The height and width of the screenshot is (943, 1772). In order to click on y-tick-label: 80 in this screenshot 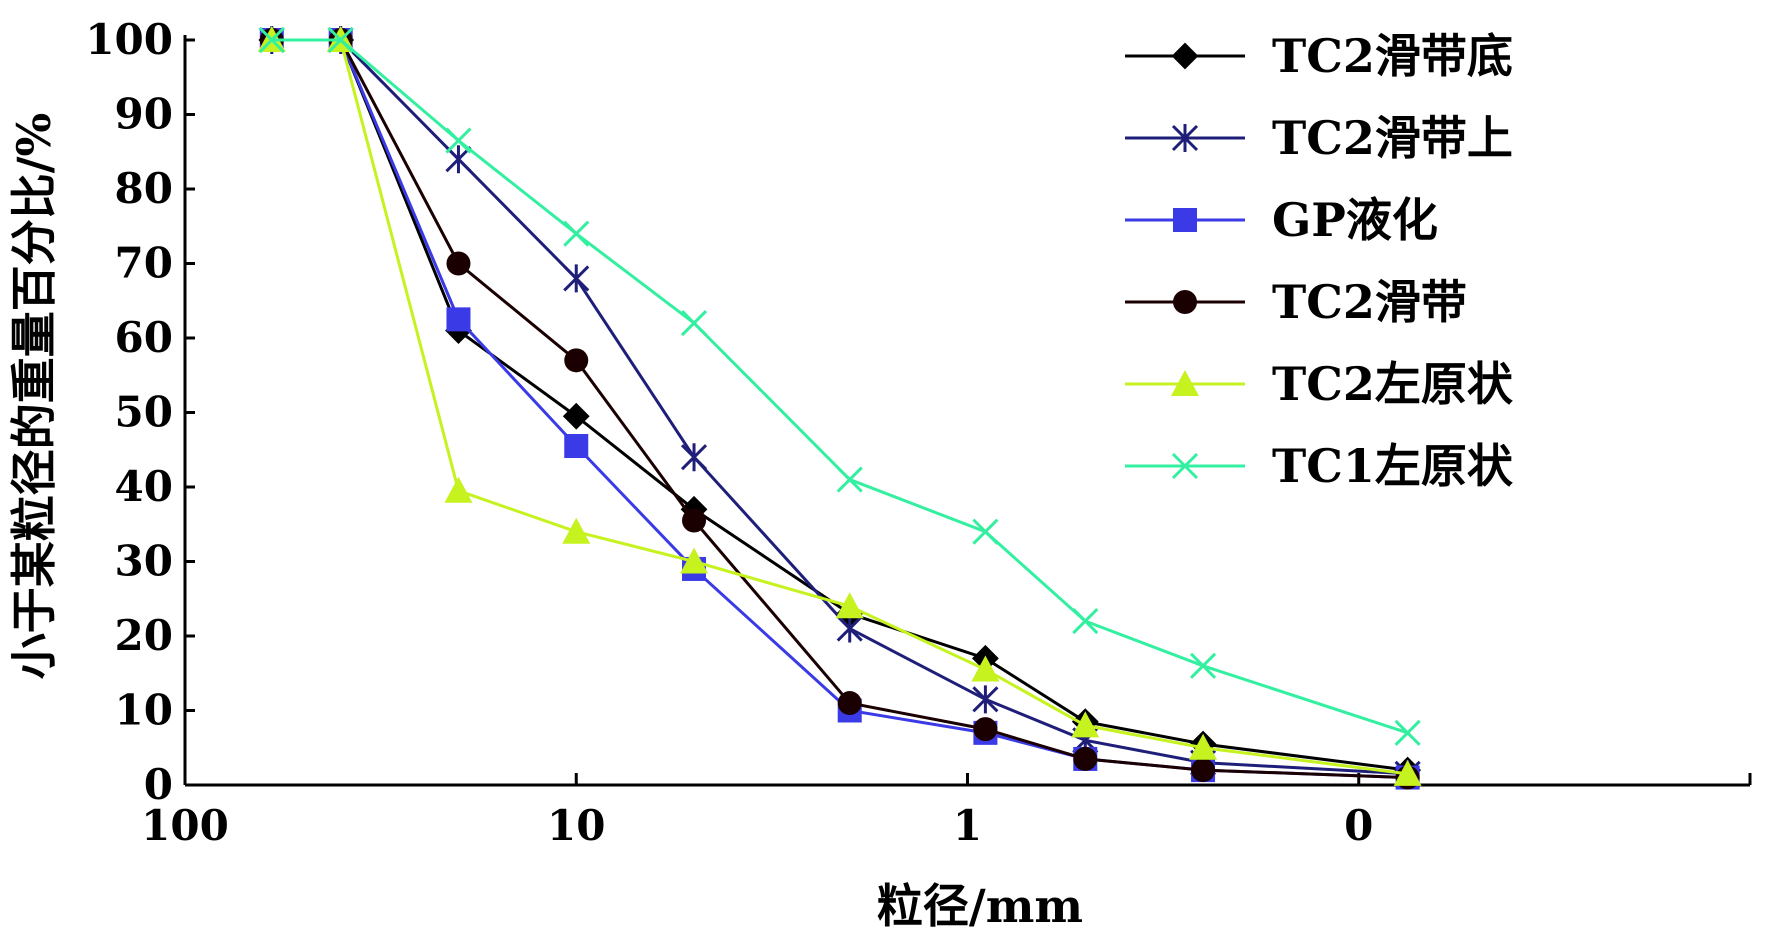, I will do `click(144, 188)`.